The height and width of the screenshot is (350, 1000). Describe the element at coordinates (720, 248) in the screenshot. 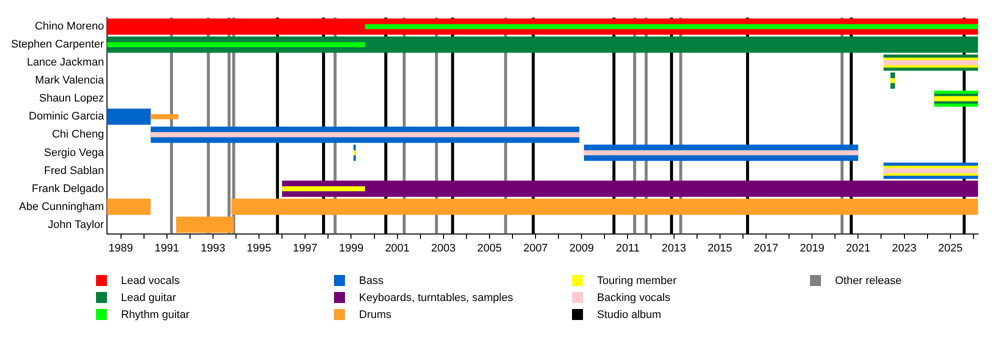

I see `x-tick-label: 2015` at that location.